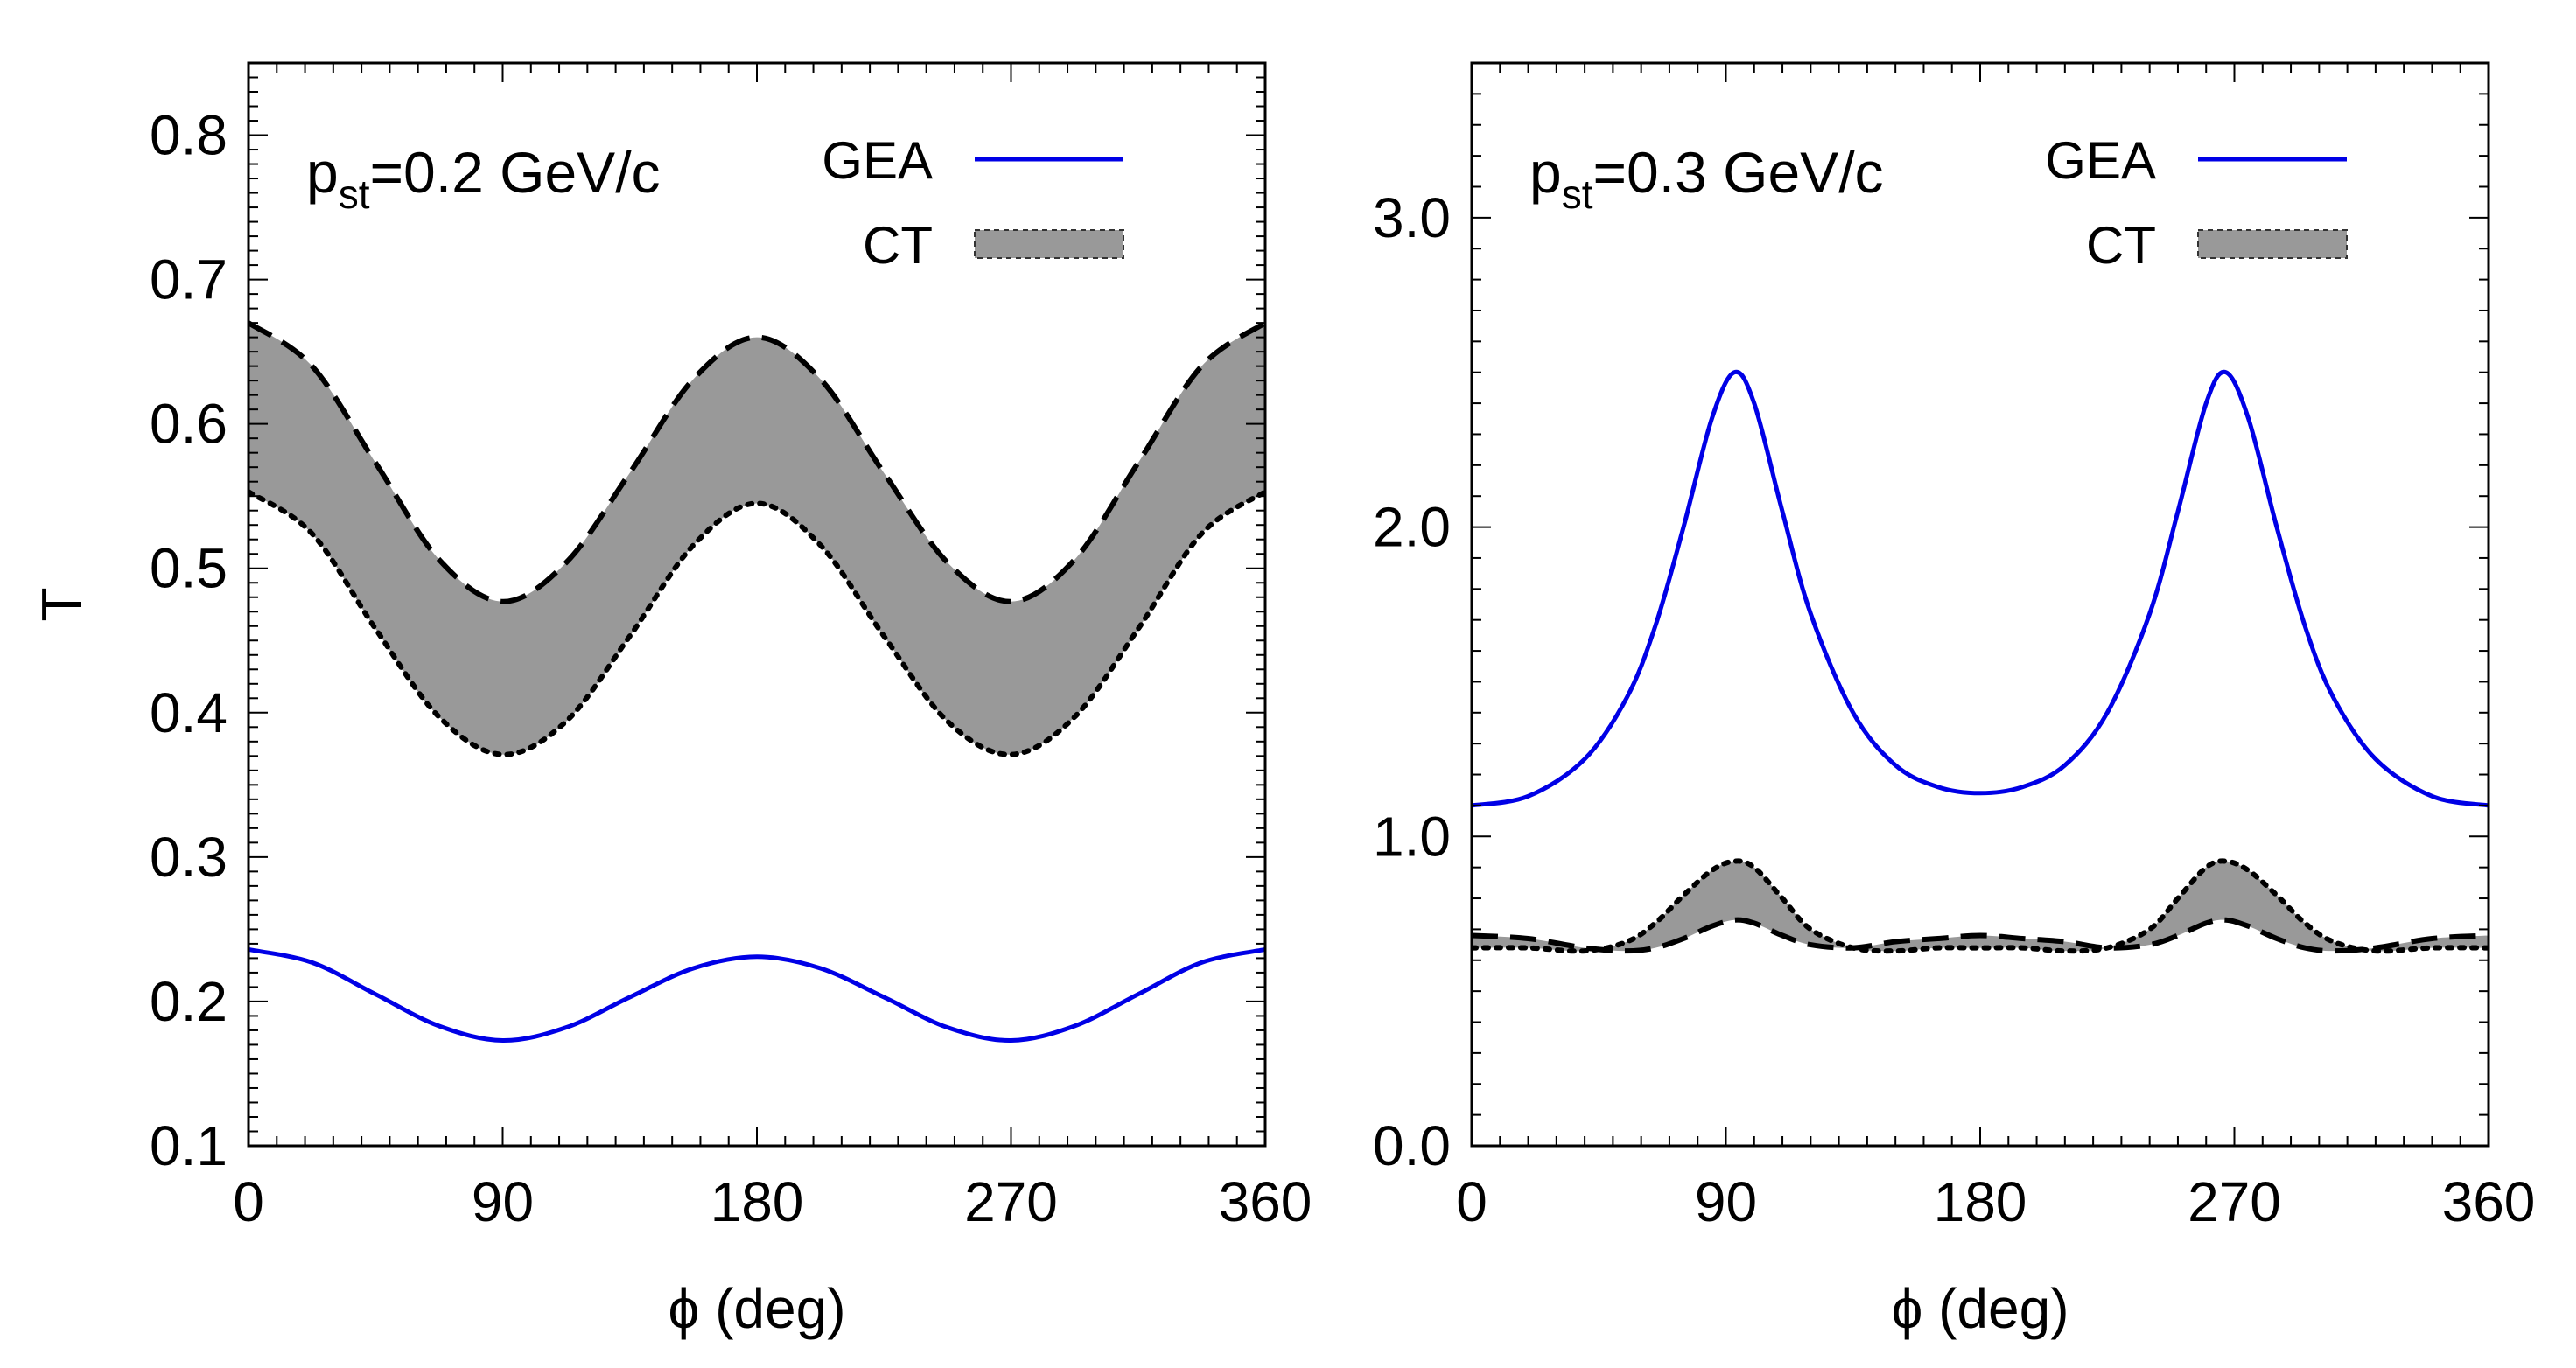 The width and height of the screenshot is (2576, 1368). Describe the element at coordinates (61, 604) in the screenshot. I see `y-axis-title: T` at that location.